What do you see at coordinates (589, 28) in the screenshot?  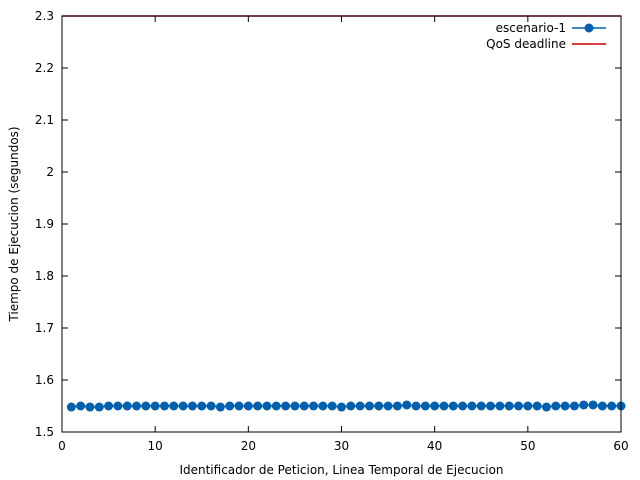 I see `legend-swatch-marker` at bounding box center [589, 28].